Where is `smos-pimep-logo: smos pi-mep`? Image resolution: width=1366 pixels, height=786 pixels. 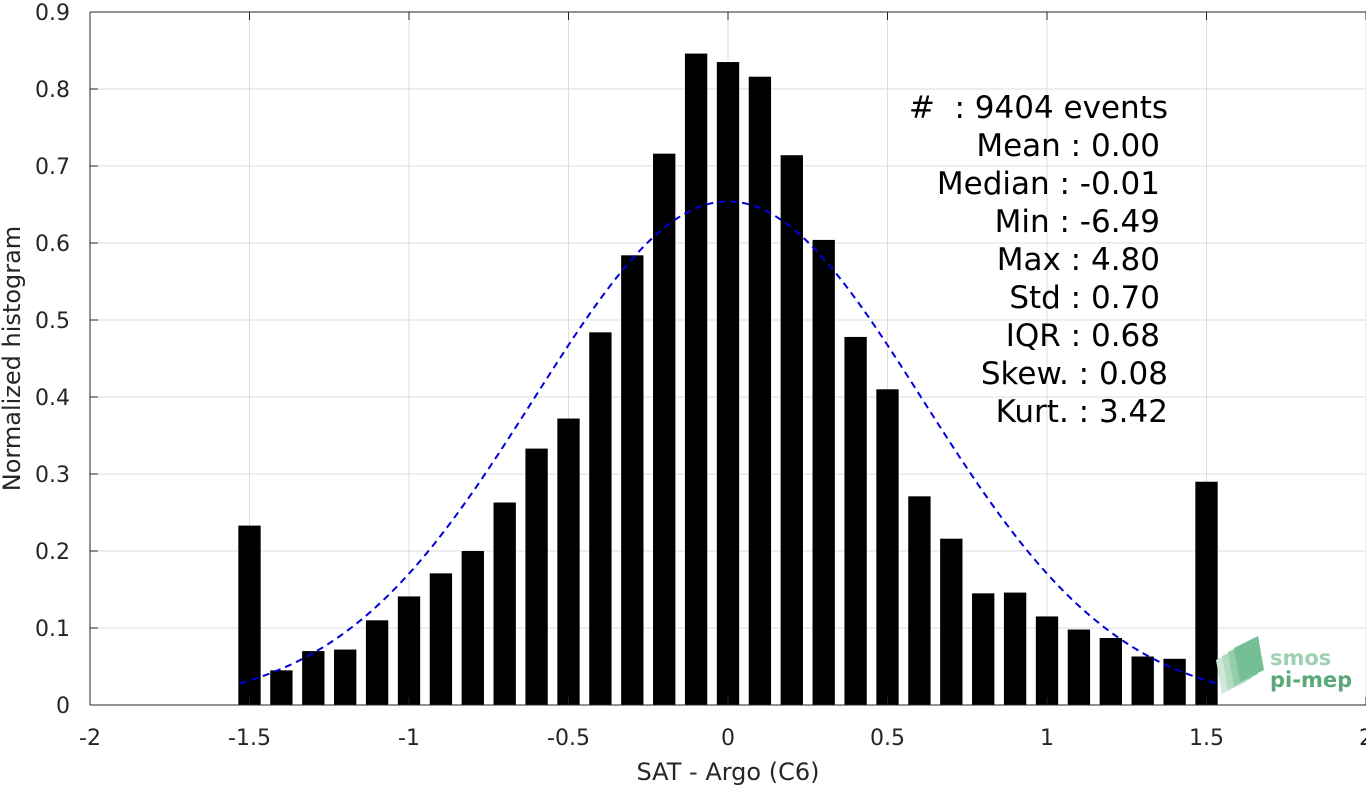 smos-pimep-logo: smos pi-mep is located at coordinates (1284, 665).